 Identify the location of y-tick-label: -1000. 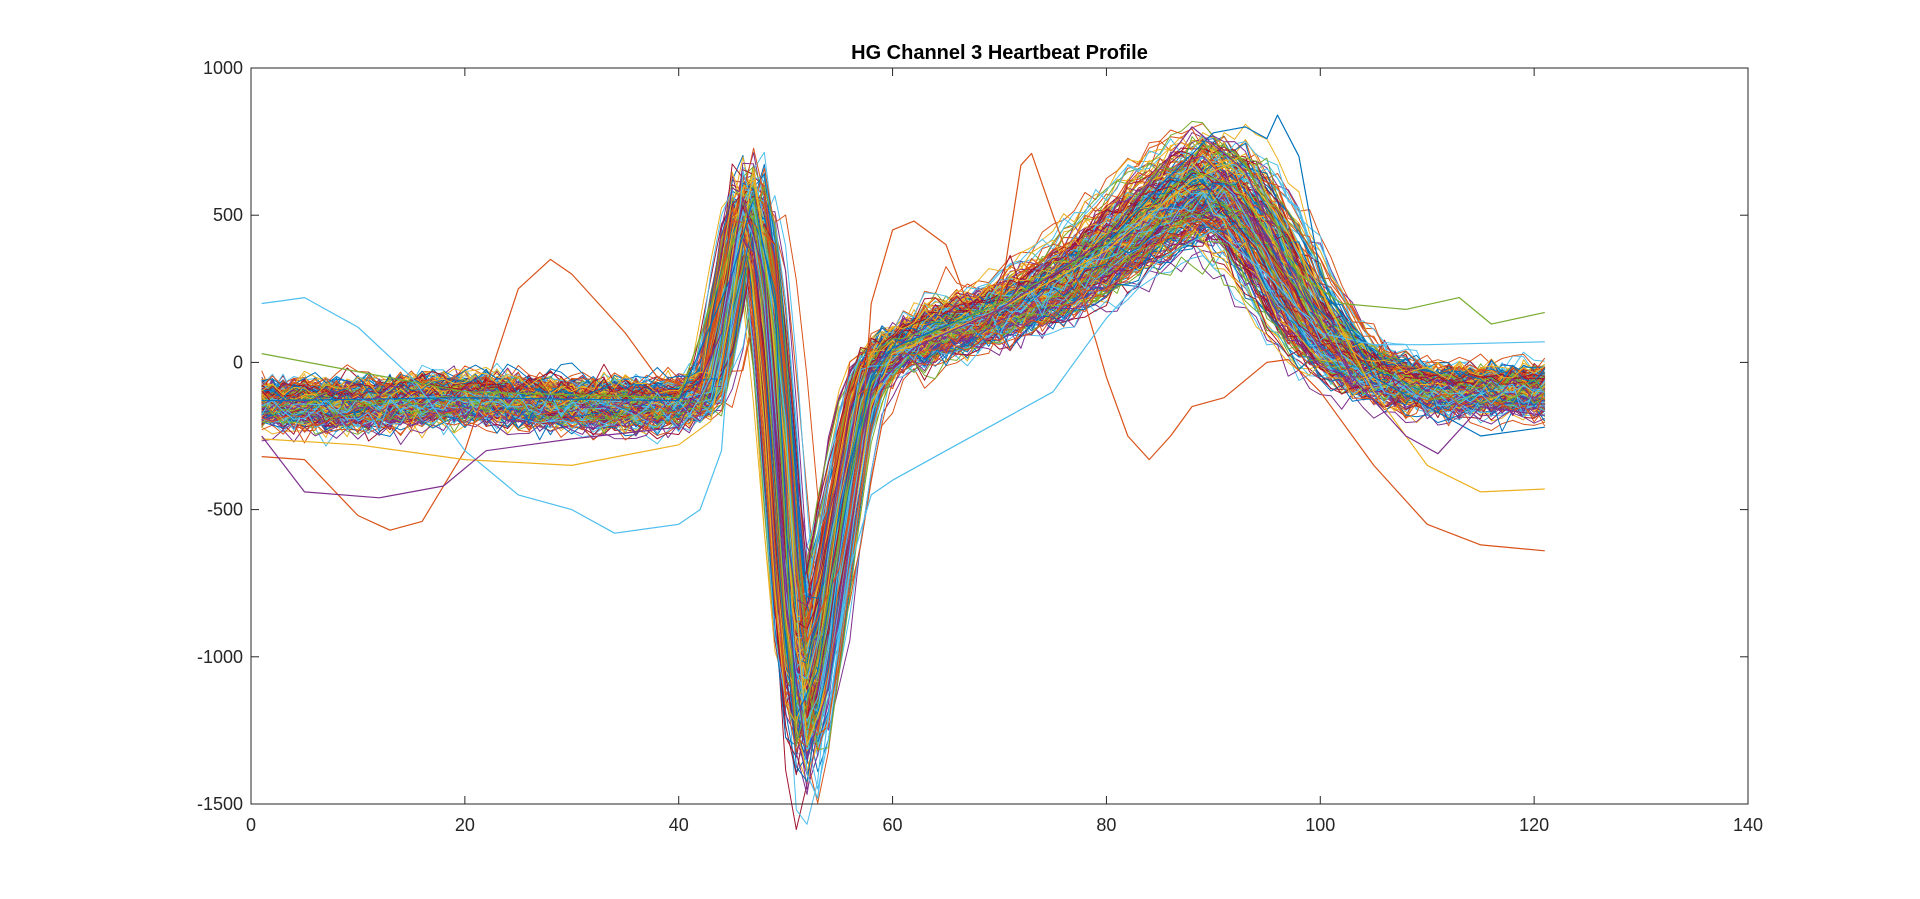
(220, 657).